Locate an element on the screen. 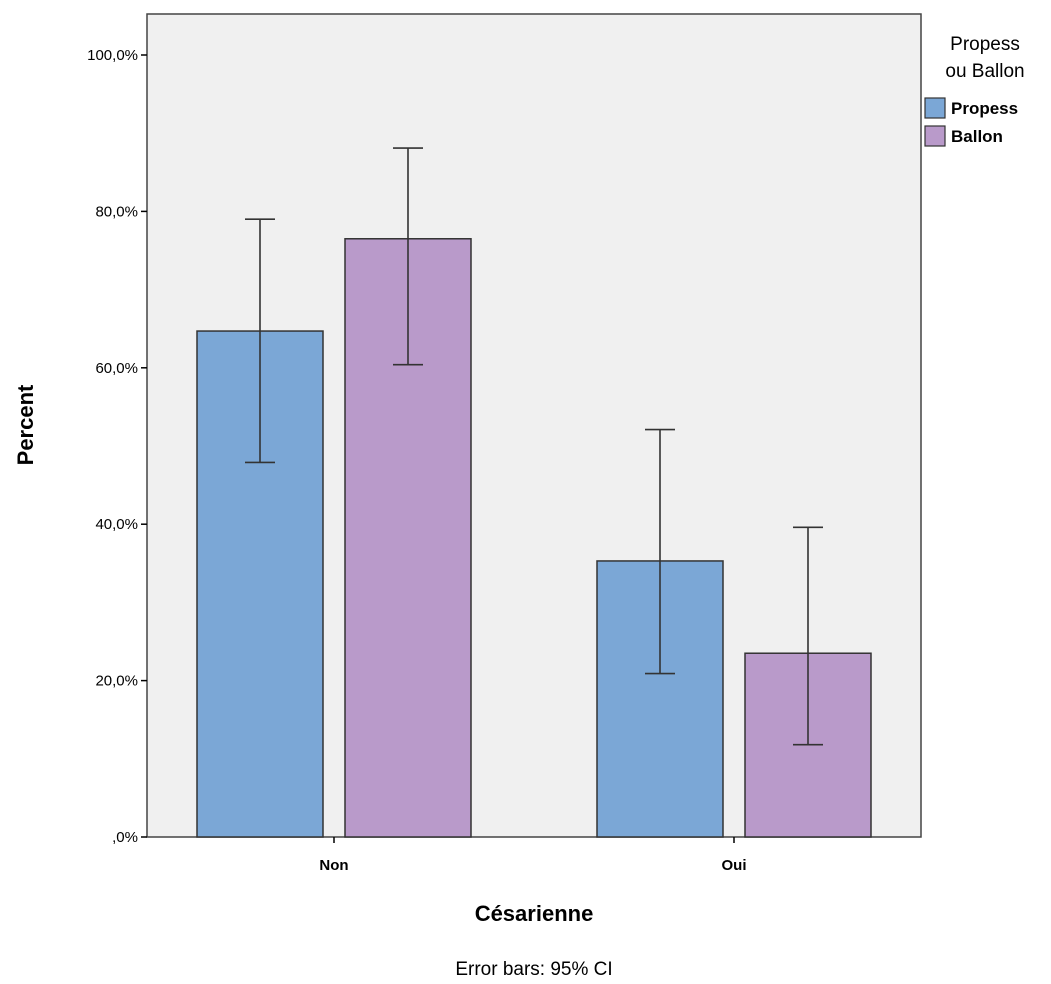 This screenshot has width=1051, height=984. error-bar-ballon-oui is located at coordinates (808, 636).